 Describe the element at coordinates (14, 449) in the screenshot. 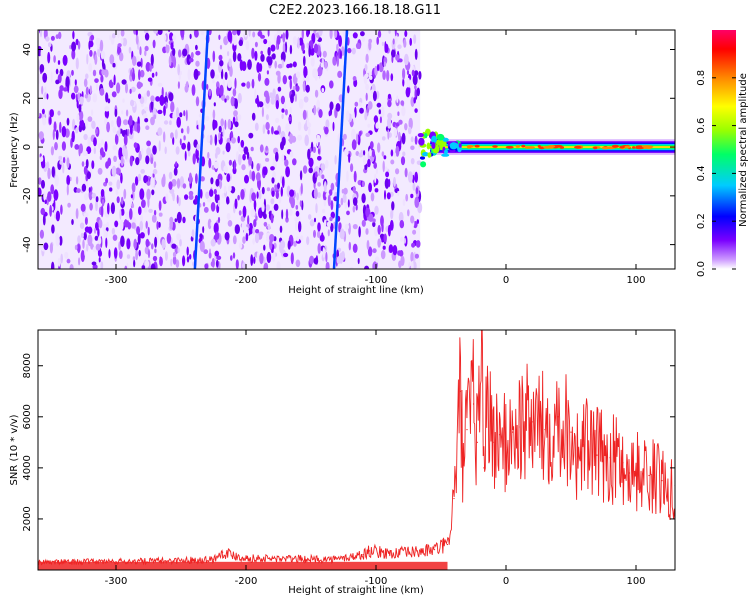

I see `snr-y-label: SNR (10 * v/v)` at that location.